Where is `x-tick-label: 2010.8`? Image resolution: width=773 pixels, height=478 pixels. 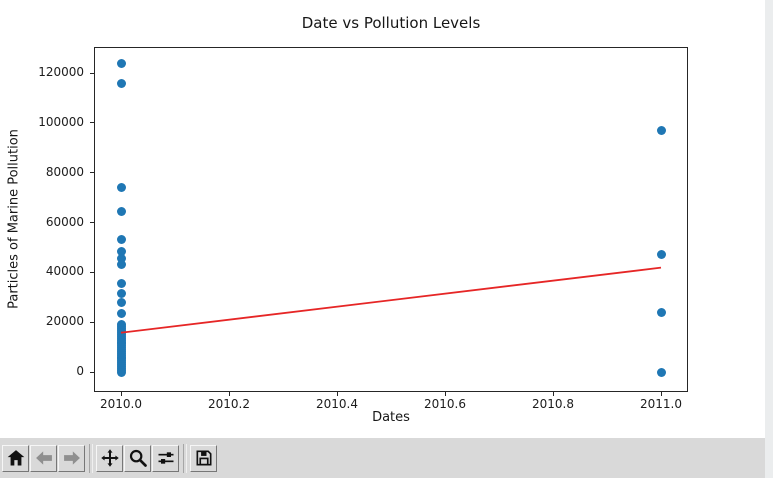
x-tick-label: 2010.8 is located at coordinates (553, 404).